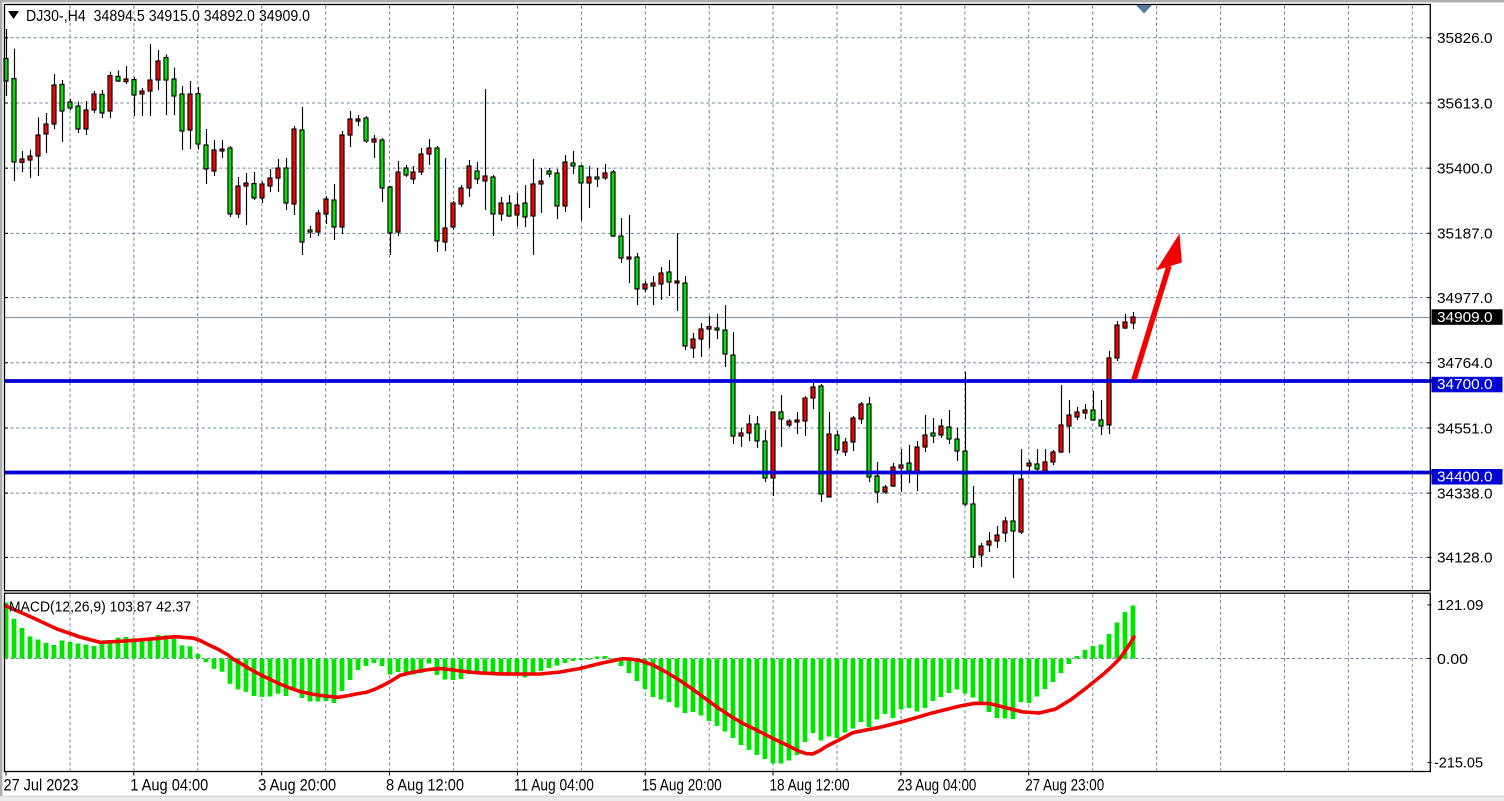 The width and height of the screenshot is (1504, 801). What do you see at coordinates (297, 786) in the screenshot?
I see `svg-text: 3 Aug 20:00` at bounding box center [297, 786].